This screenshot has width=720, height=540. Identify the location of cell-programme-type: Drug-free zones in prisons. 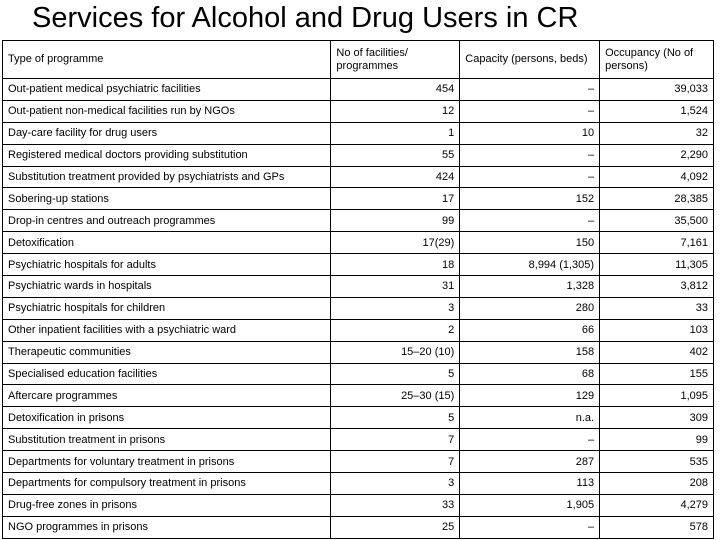
(166, 505).